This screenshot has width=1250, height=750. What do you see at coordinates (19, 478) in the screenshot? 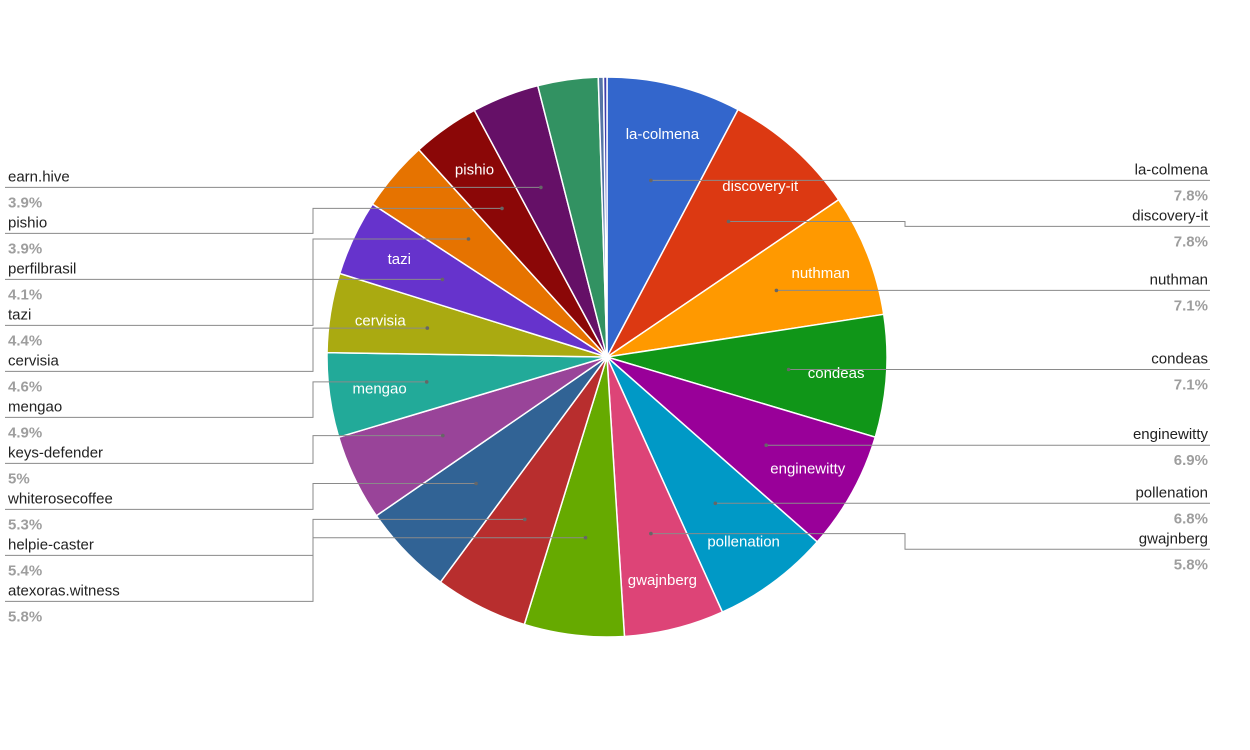
I see `callout-percent: 5%` at bounding box center [19, 478].